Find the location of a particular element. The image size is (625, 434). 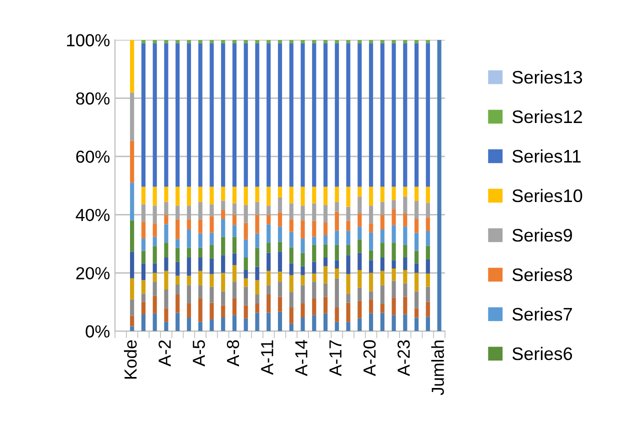

y-tick-label: 40% is located at coordinates (93, 215).